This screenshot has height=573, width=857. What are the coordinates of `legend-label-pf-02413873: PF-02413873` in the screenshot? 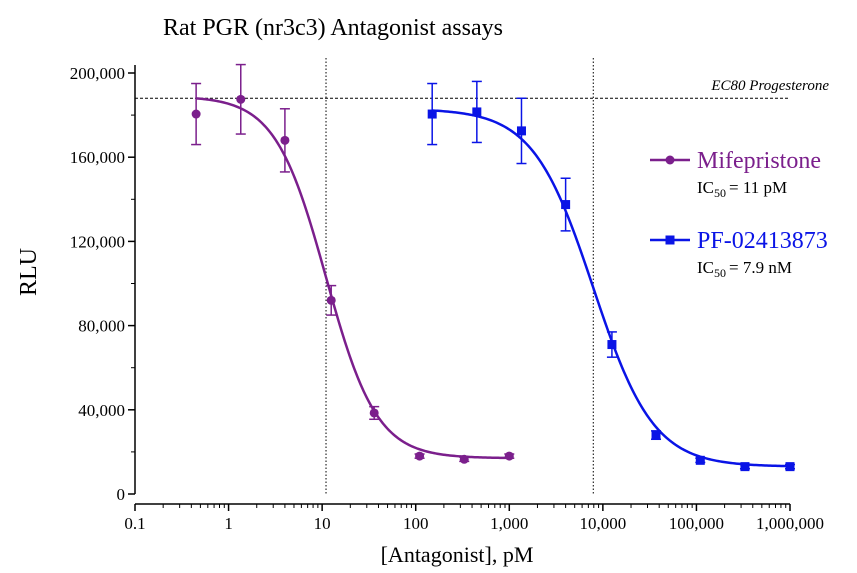 It's located at (762, 241).